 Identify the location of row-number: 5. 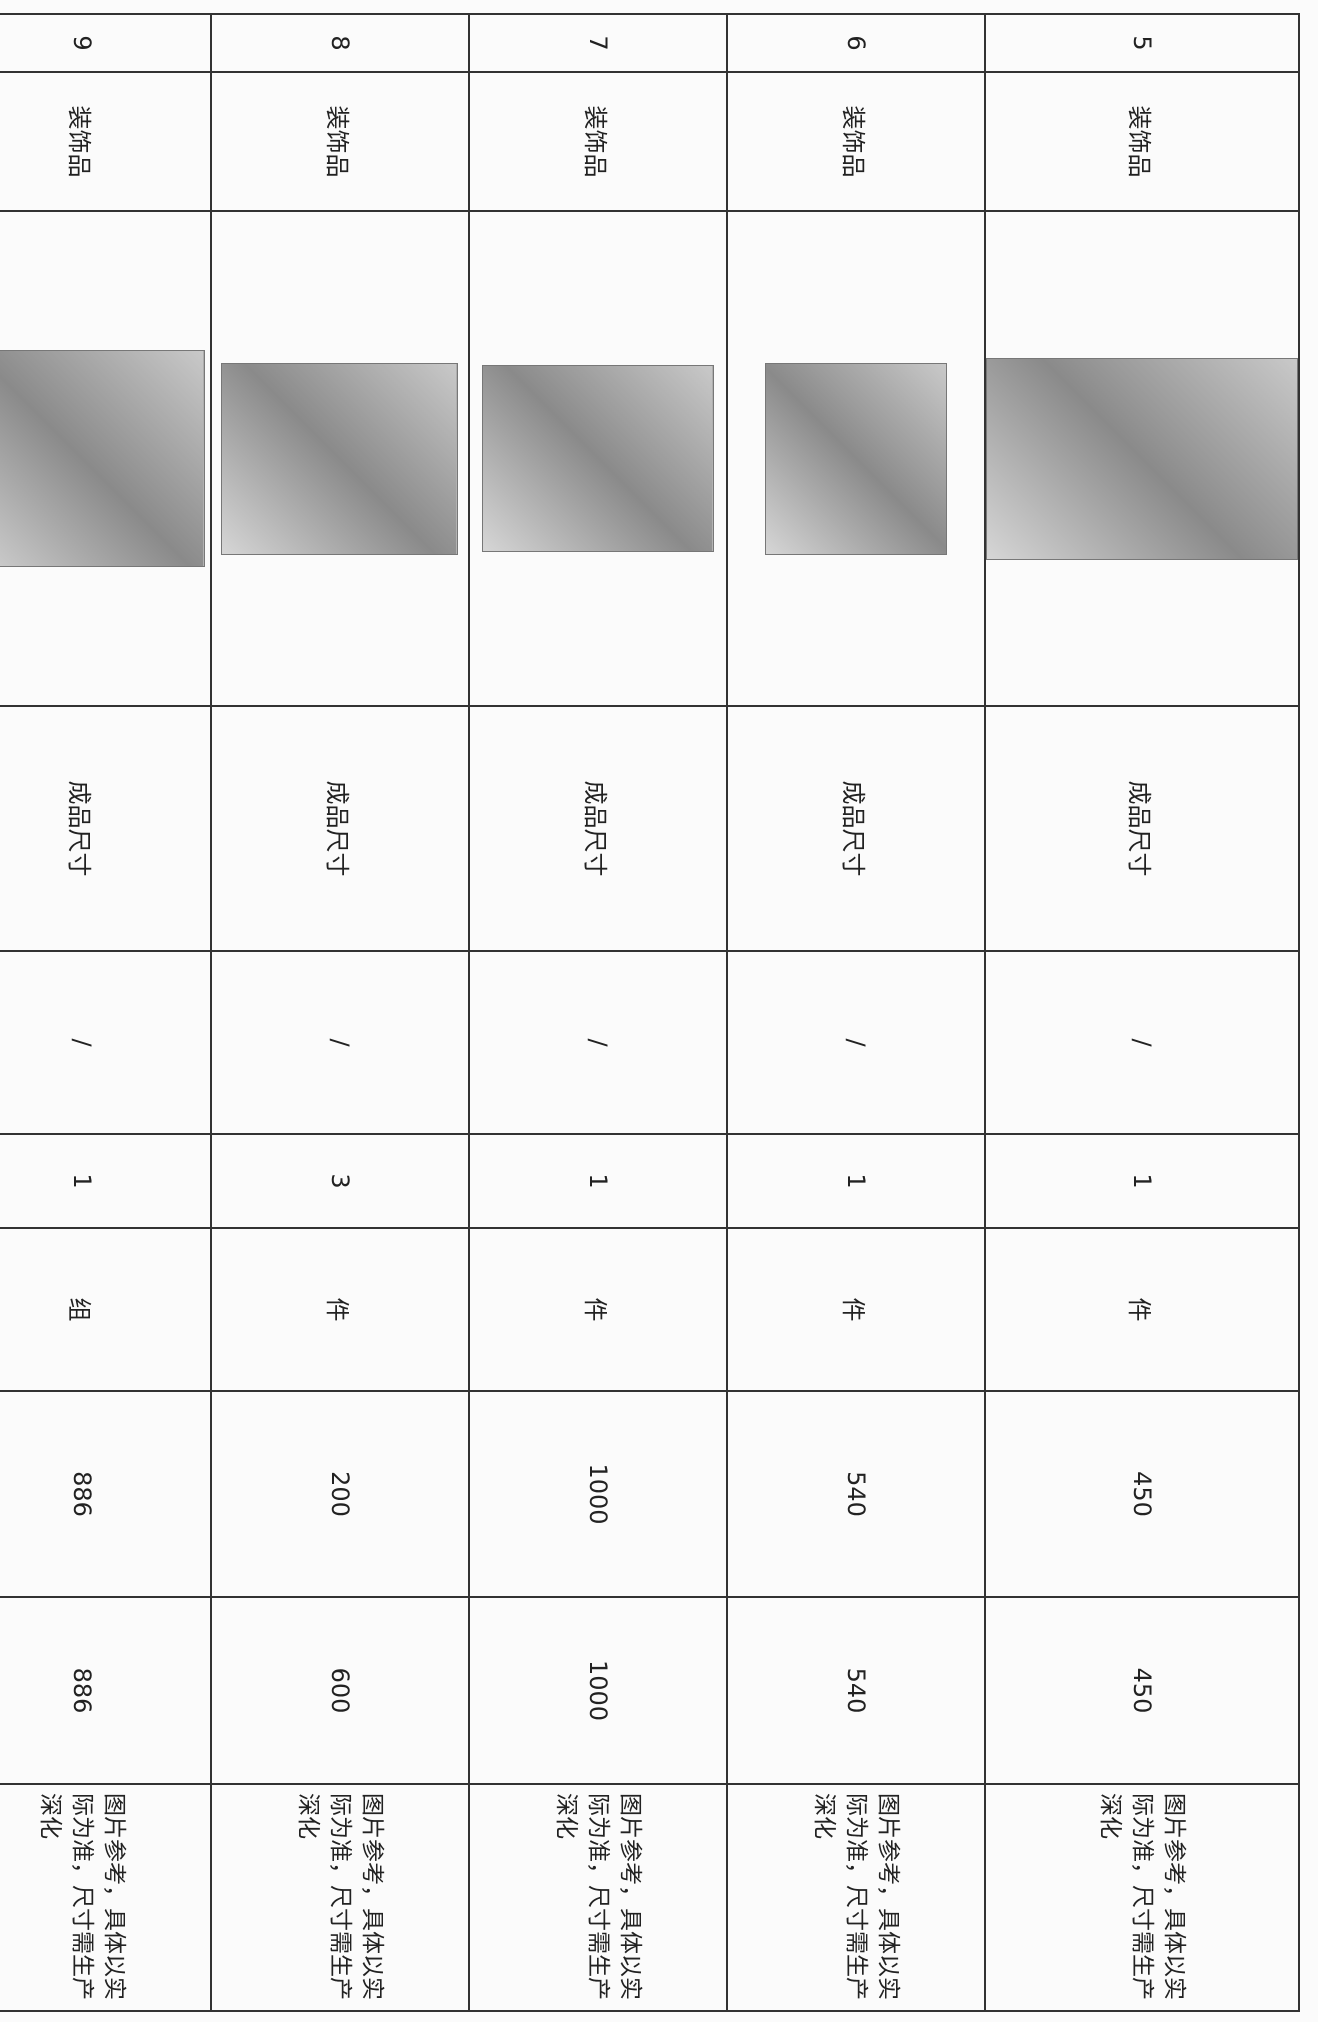
(1142, 43).